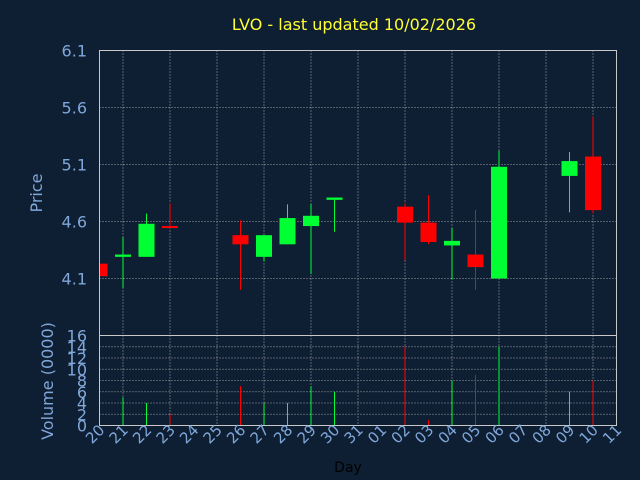  Describe the element at coordinates (358, 386) in the screenshot. I see `volume-bars` at that location.